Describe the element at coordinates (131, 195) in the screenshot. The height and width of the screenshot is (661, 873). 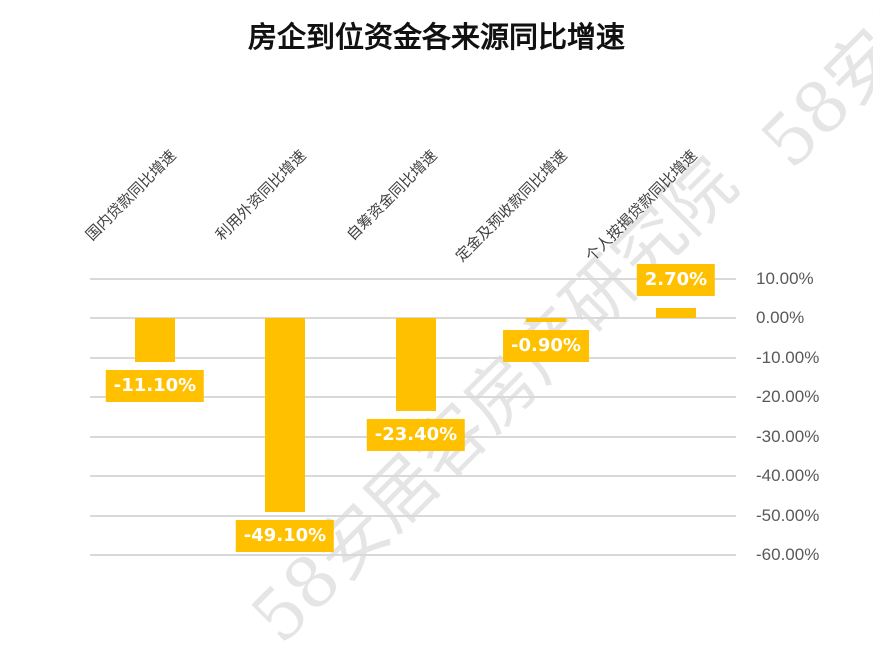
I see `category-label: 国内贷款同比增速` at that location.